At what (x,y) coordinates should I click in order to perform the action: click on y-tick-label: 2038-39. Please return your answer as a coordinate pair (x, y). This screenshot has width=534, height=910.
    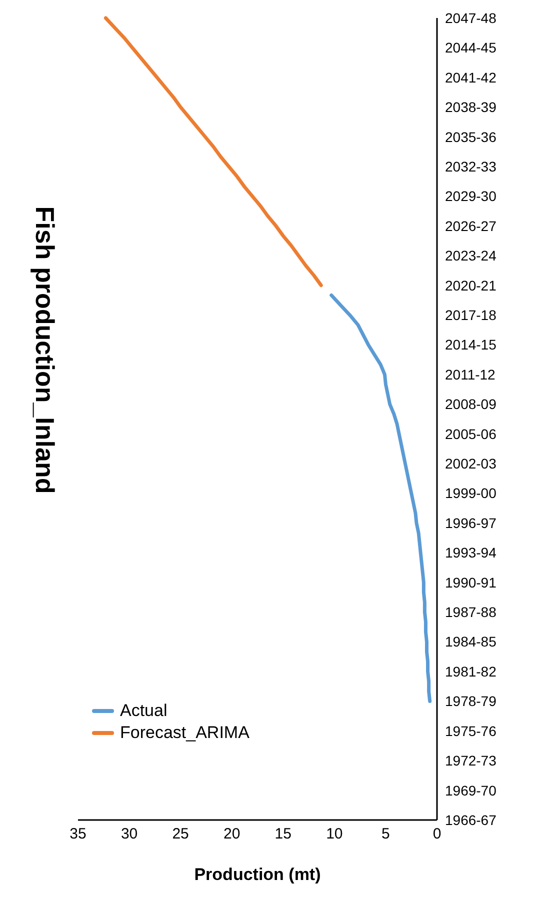
    Looking at the image, I should click on (471, 107).